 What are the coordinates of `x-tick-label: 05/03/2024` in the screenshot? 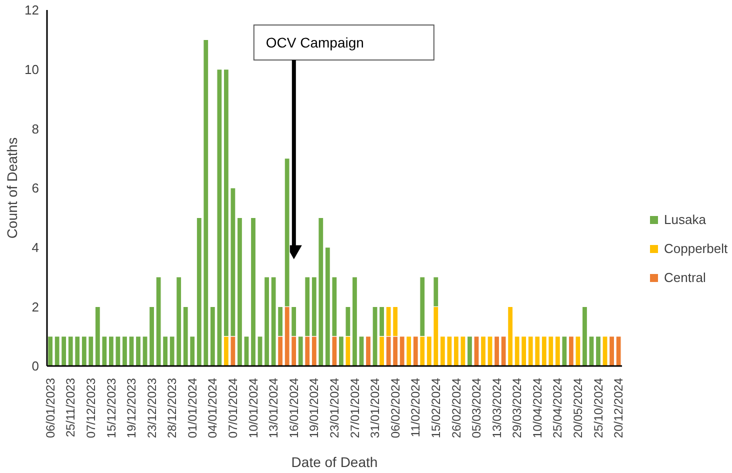 It's located at (477, 408).